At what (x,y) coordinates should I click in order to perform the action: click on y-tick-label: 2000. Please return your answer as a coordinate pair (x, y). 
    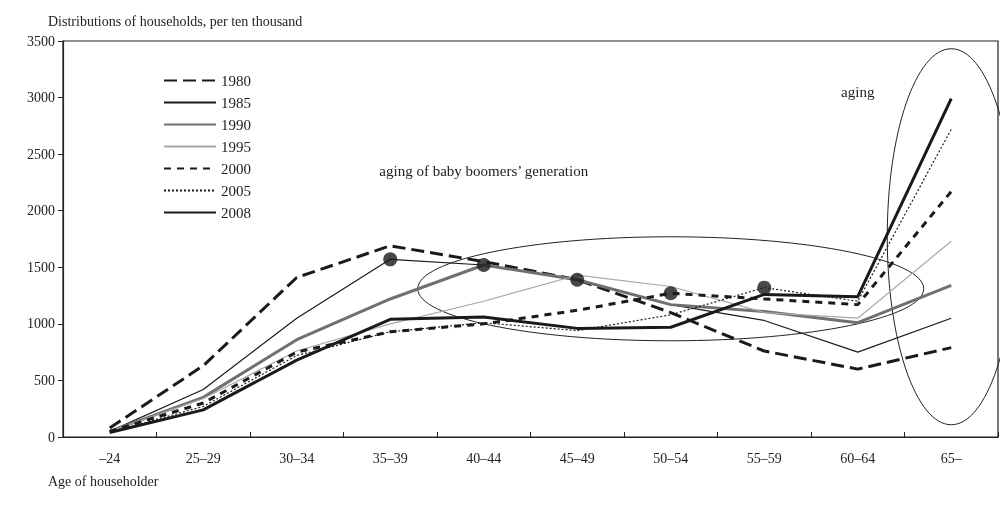
    Looking at the image, I should click on (41, 211).